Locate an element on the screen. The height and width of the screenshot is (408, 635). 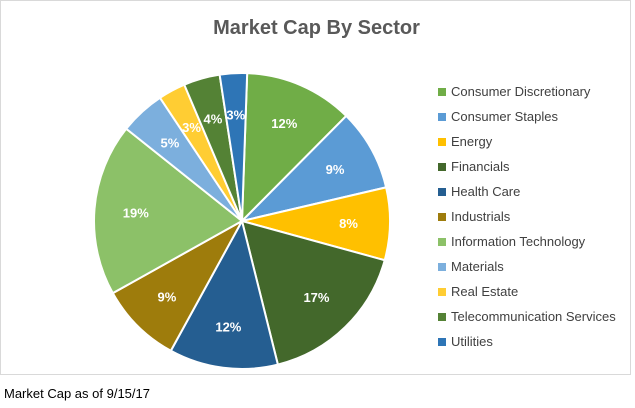
legend-item-energy: Energy is located at coordinates (527, 141).